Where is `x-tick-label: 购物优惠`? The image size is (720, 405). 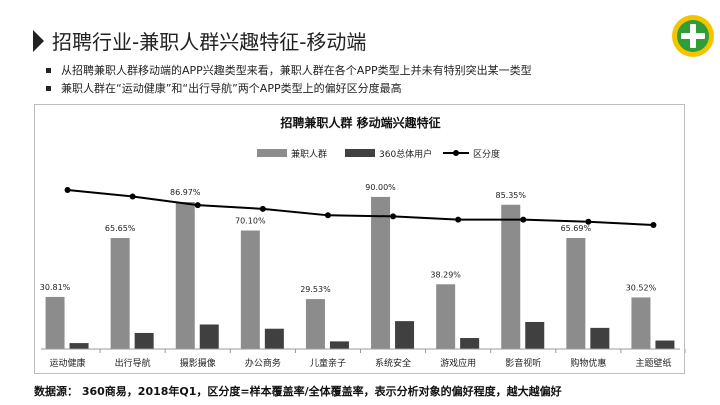
x-tick-label: 购物优惠 is located at coordinates (588, 363).